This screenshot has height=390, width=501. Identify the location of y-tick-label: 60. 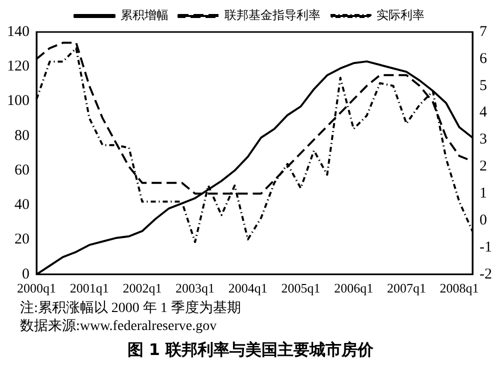
(22, 170).